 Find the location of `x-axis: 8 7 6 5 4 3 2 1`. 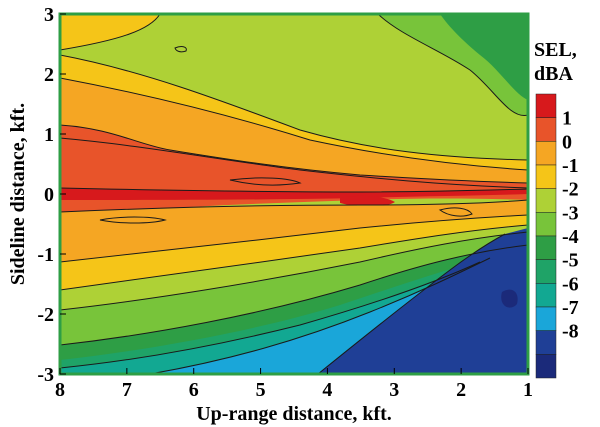

x-axis: 8 7 6 5 4 3 2 1 is located at coordinates (294, 384).